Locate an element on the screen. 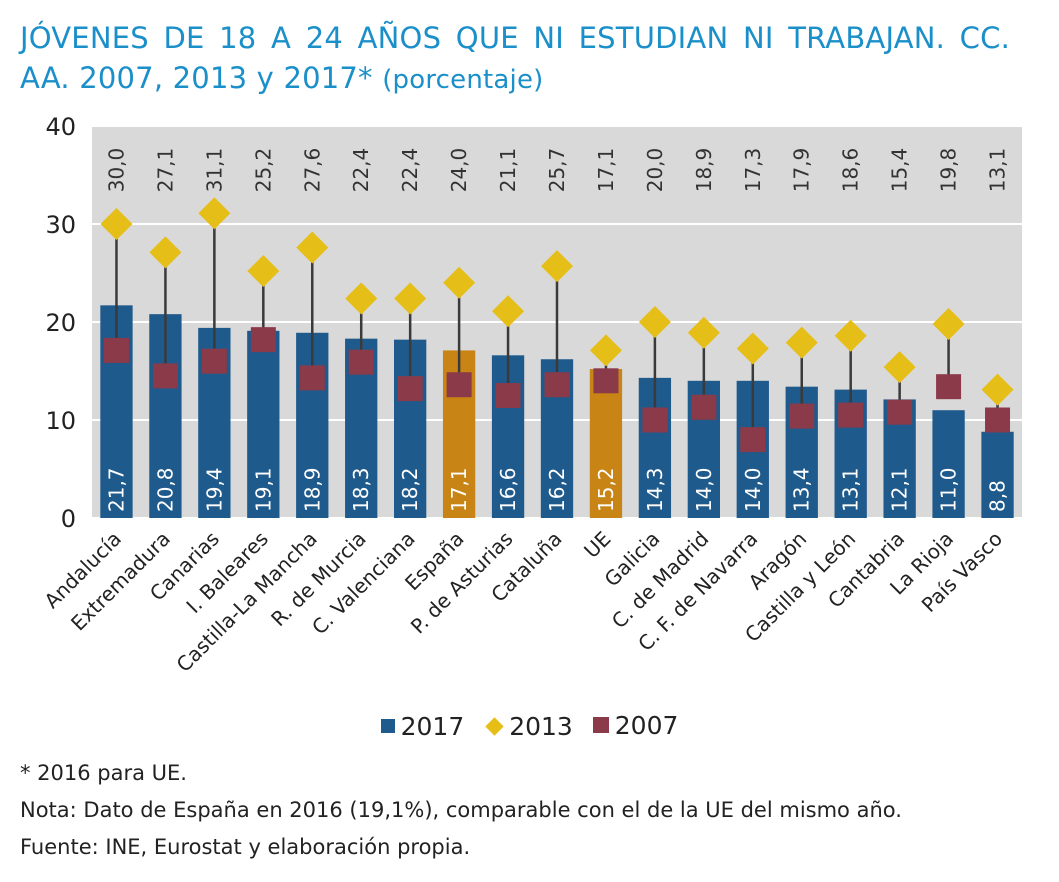 Image resolution: width=1059 pixels, height=882 pixels. legend-label-2007: 2007 is located at coordinates (646, 725).